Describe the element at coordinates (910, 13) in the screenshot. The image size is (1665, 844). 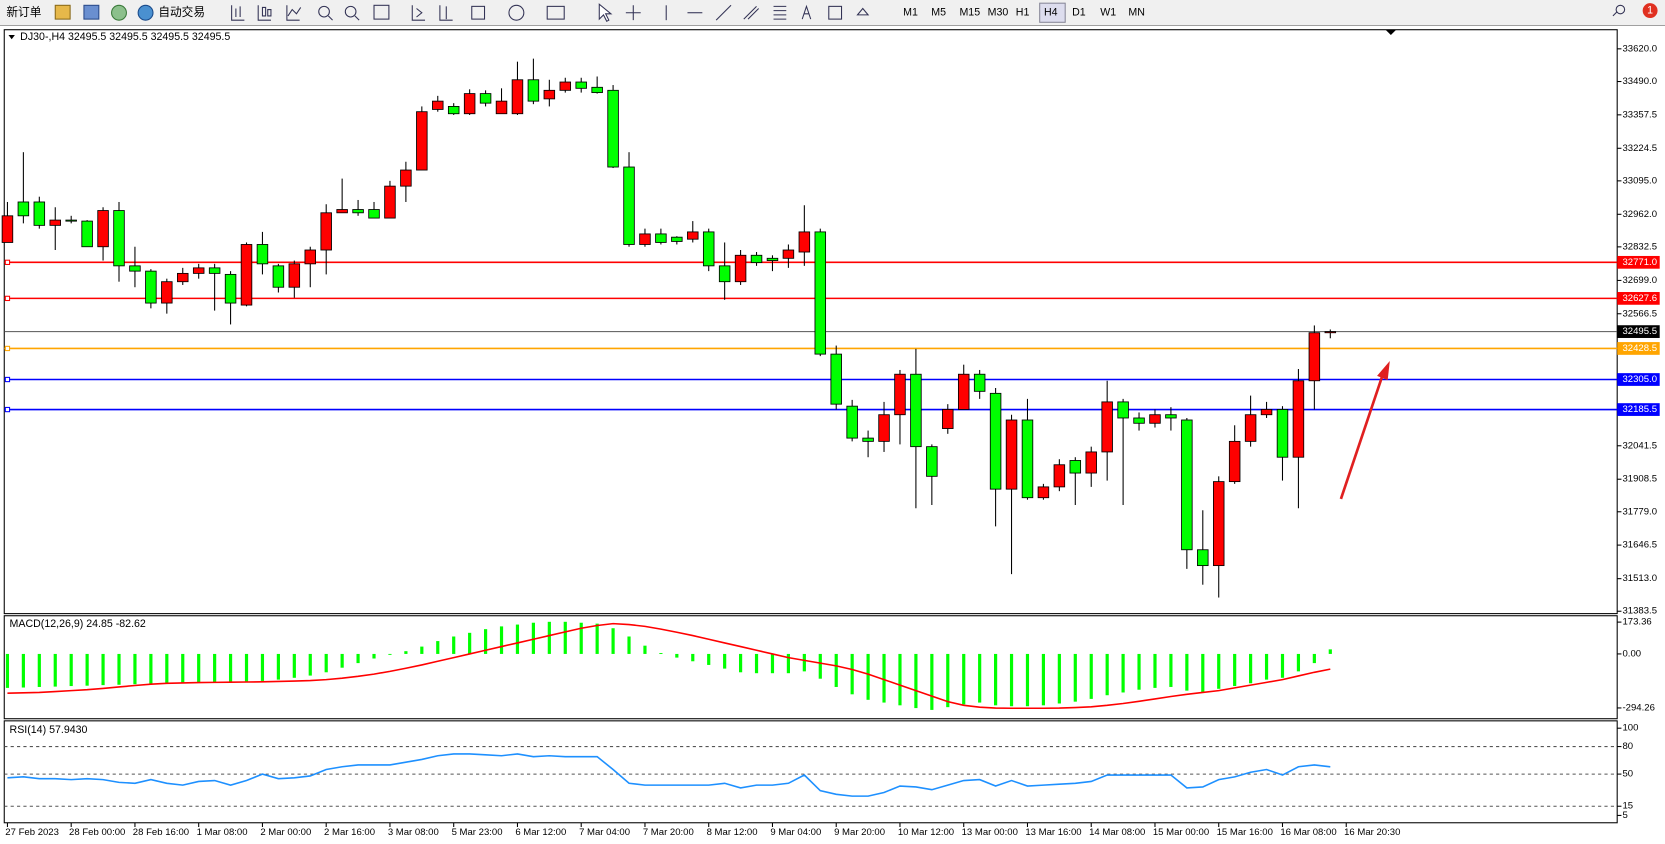
I see `timeframe-button: M1` at that location.